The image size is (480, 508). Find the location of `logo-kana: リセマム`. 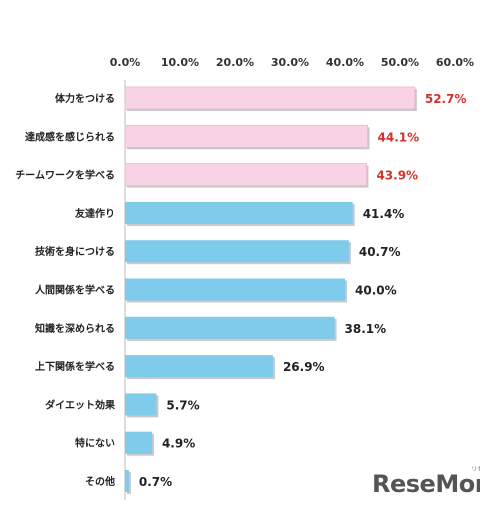

logo-kana: リセマム is located at coordinates (475, 469).